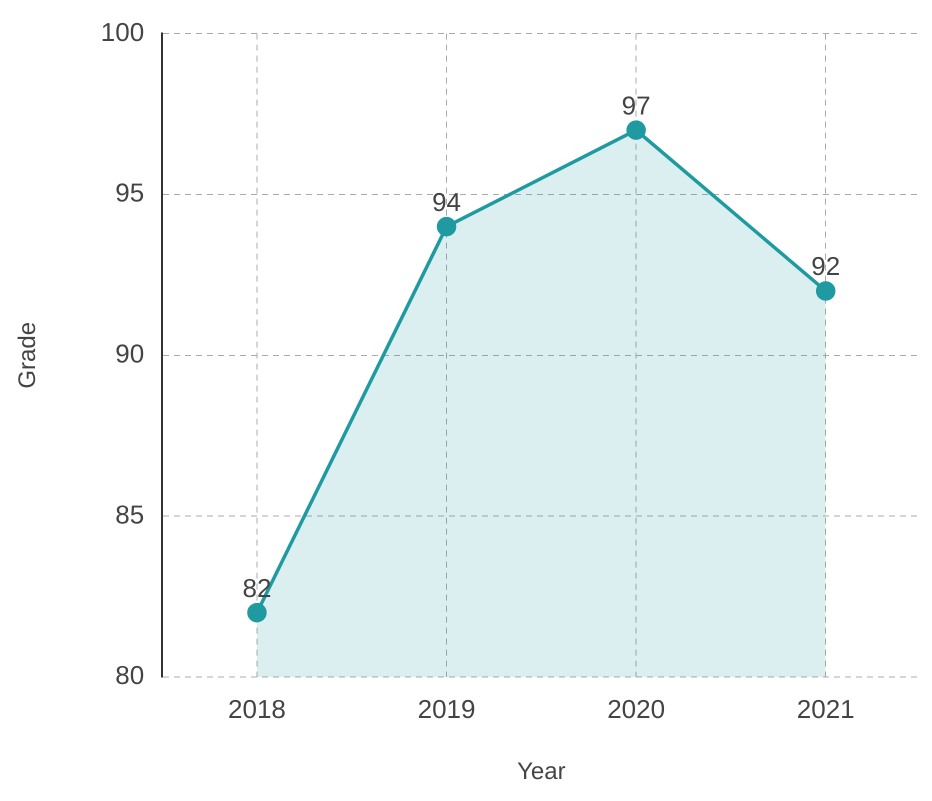  Describe the element at coordinates (129, 353) in the screenshot. I see `y-tick-label: 90` at that location.